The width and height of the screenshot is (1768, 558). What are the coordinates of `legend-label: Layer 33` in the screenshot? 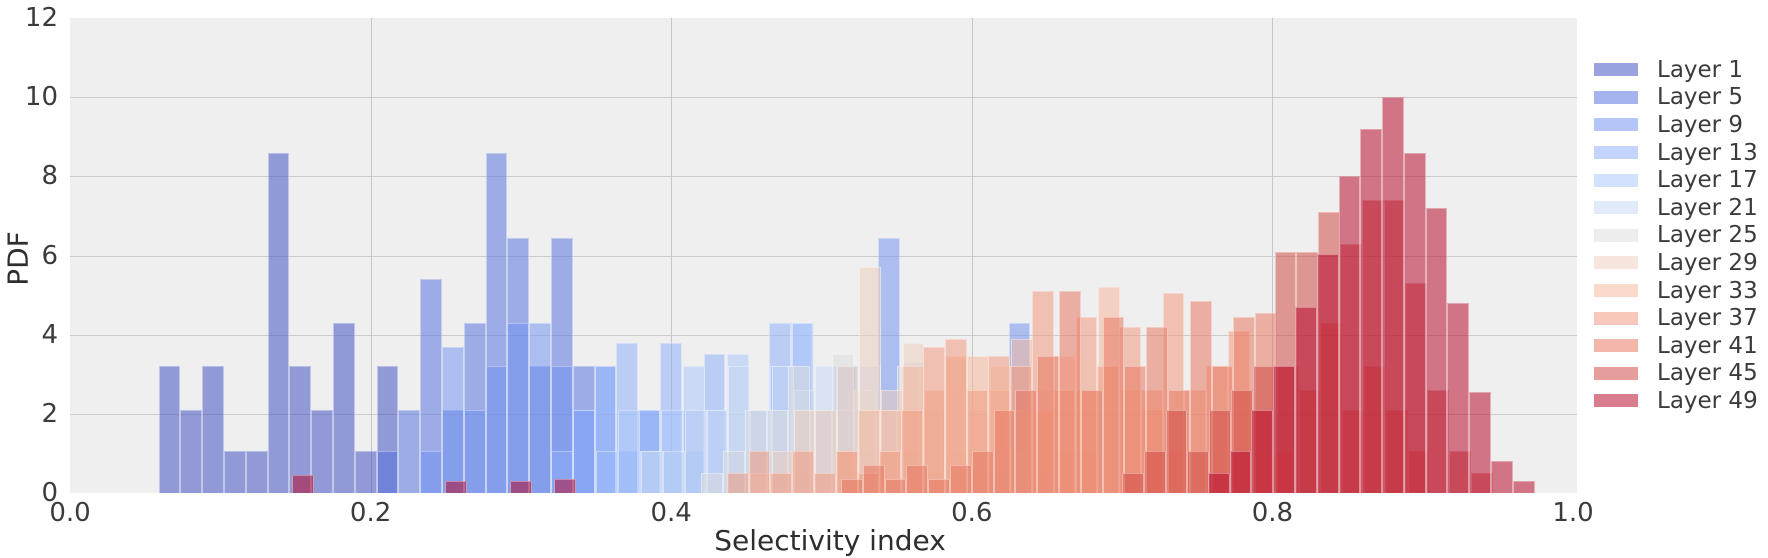 It's located at (1707, 290).